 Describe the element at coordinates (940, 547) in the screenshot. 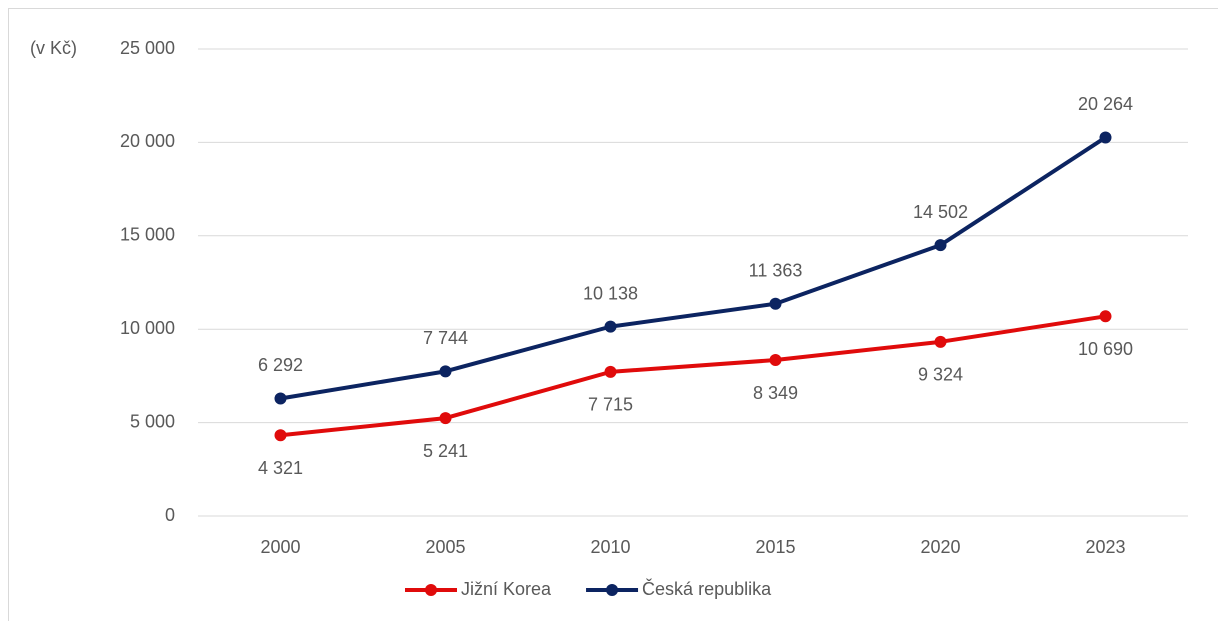

I see `x-tick-label: 2020` at that location.